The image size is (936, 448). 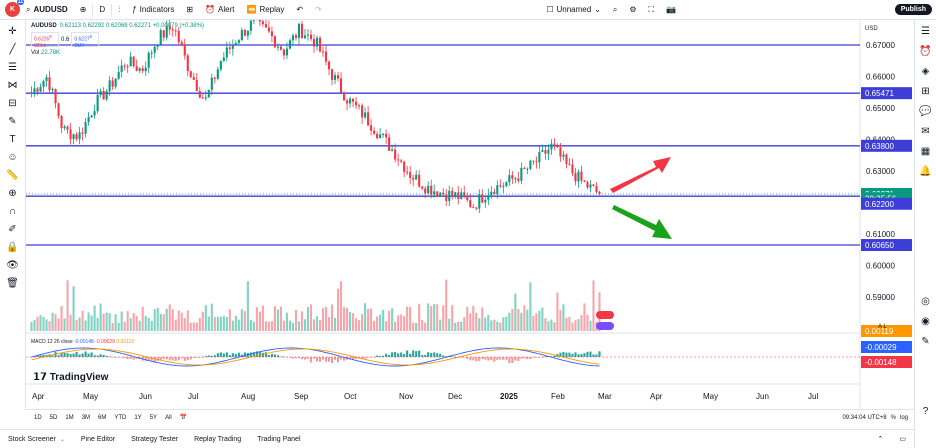 What do you see at coordinates (153, 417) in the screenshot?
I see `range-5y: 5Y` at bounding box center [153, 417].